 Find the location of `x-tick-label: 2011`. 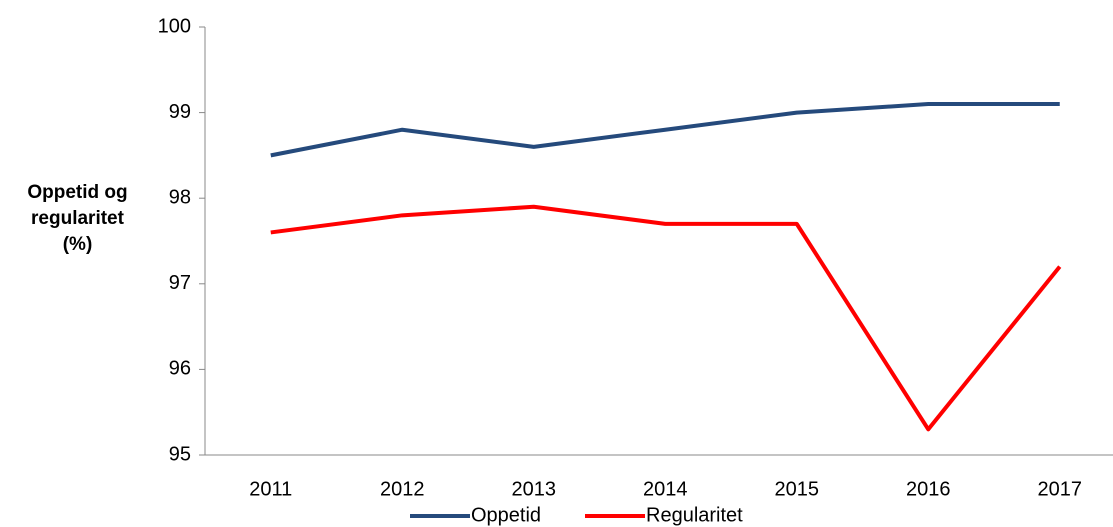

x-tick-label: 2011 is located at coordinates (270, 489).